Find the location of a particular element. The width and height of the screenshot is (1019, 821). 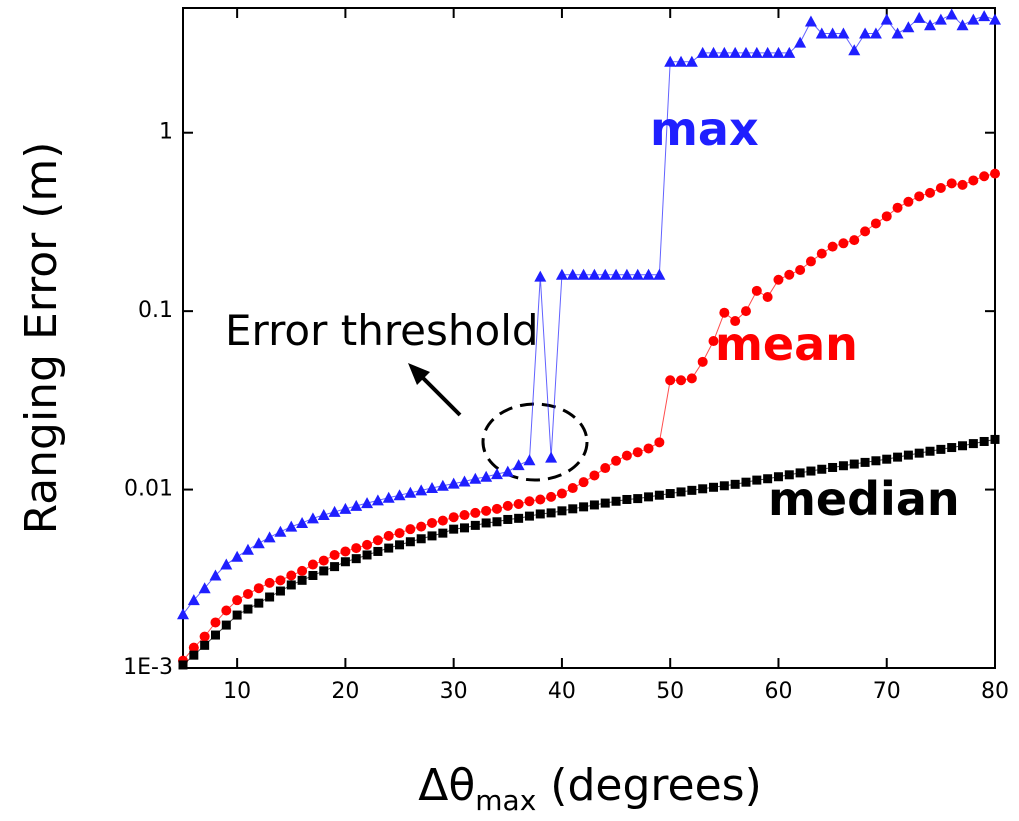

y-tick-label: 1 is located at coordinates (166, 132).